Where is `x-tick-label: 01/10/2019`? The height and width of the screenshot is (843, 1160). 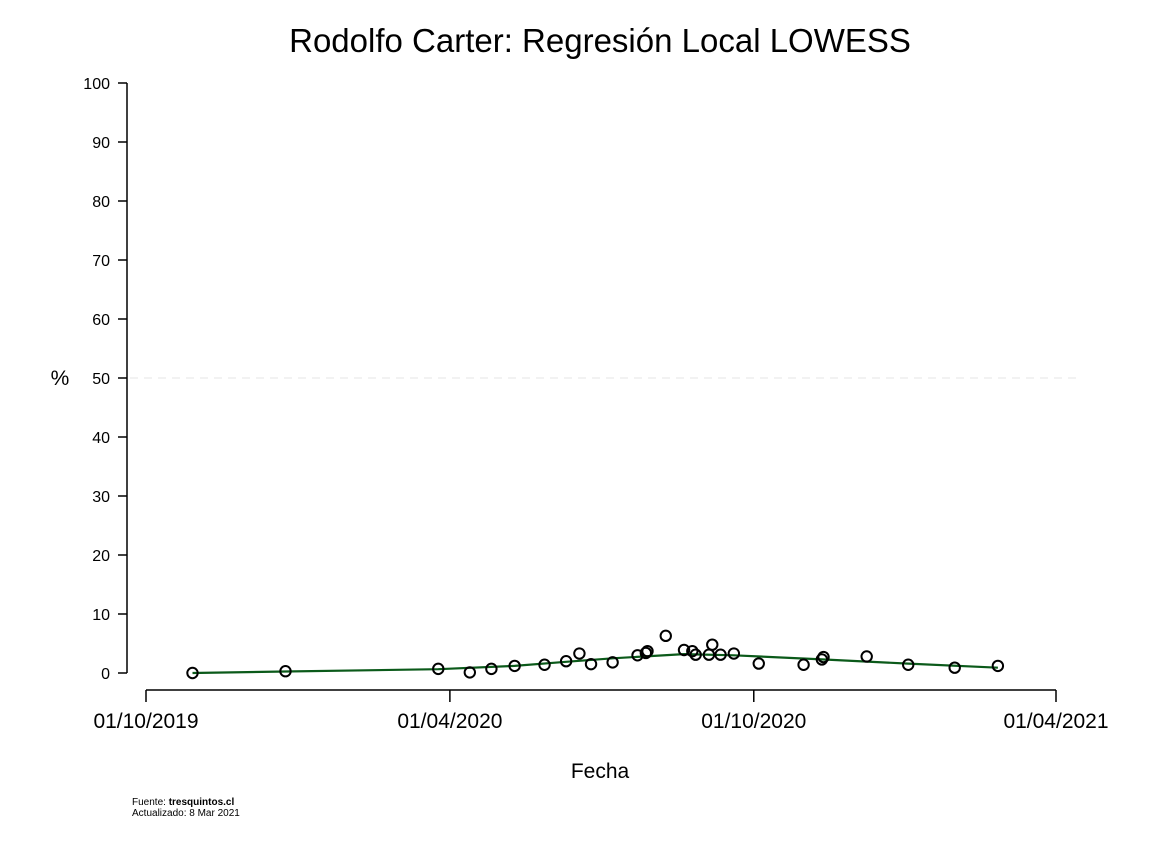
x-tick-label: 01/10/2019 is located at coordinates (145, 721).